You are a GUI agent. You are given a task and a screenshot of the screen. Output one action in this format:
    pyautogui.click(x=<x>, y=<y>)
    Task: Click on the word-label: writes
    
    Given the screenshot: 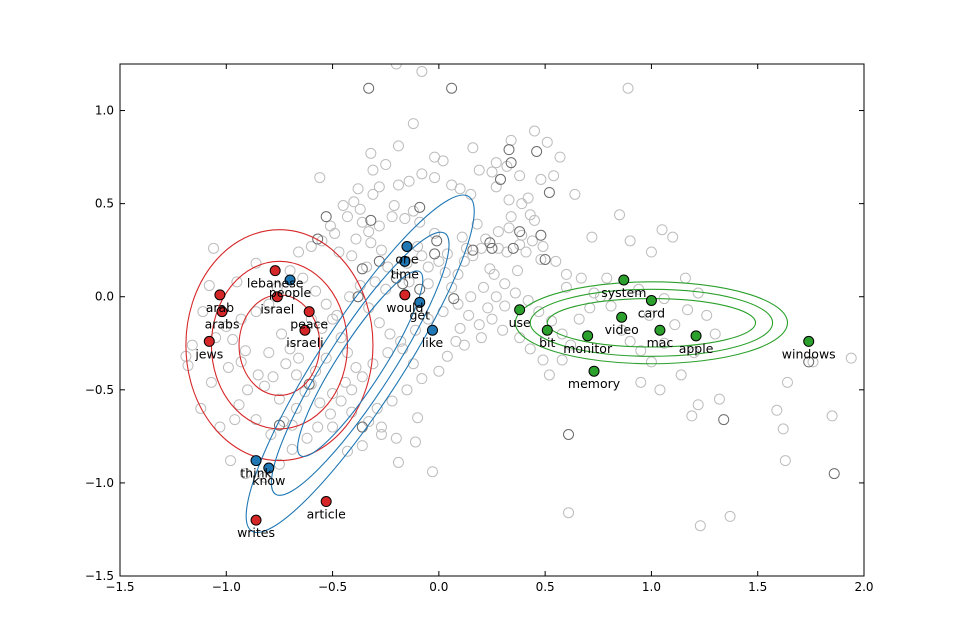 What is the action you would take?
    pyautogui.click(x=256, y=532)
    